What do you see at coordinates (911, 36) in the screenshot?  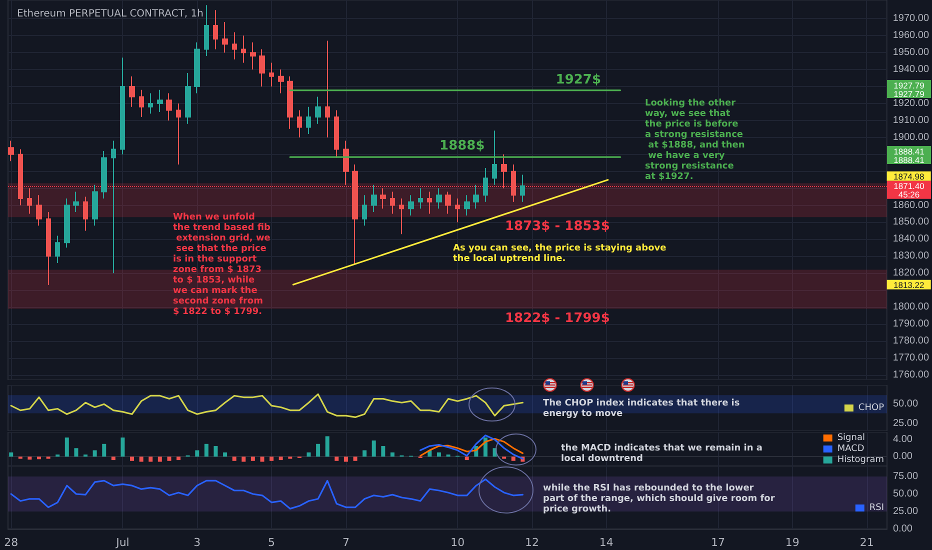 I see `y-tick-label: 1960.00` at bounding box center [911, 36].